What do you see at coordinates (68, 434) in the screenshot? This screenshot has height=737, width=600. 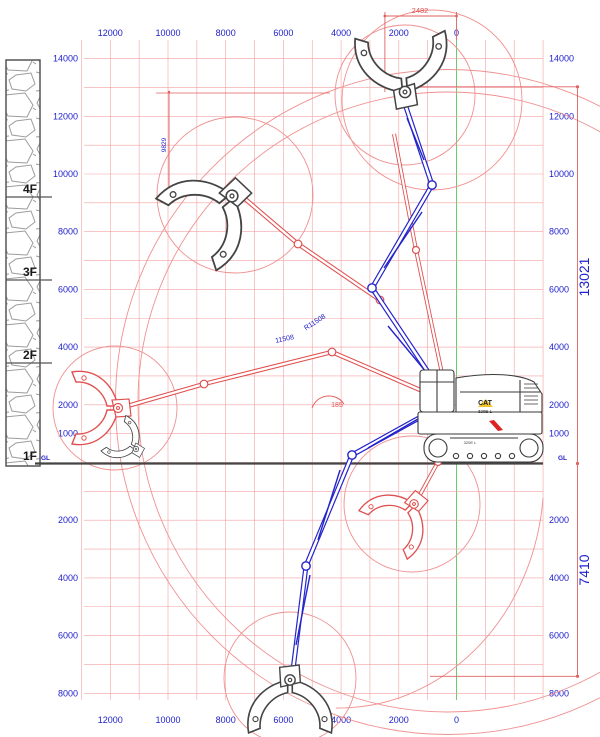 I see `tick-label-left: 1000` at bounding box center [68, 434].